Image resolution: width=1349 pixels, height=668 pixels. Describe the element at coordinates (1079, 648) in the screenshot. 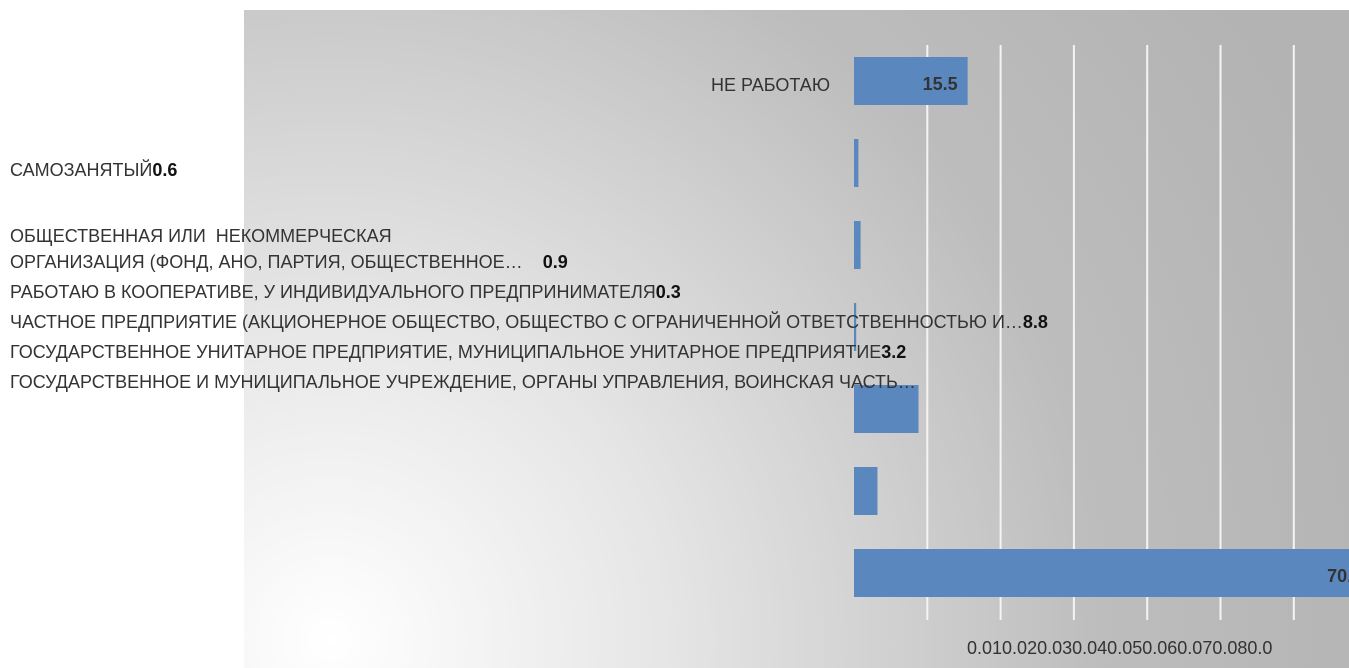

I see `x-tick-label: 30.0` at that location.